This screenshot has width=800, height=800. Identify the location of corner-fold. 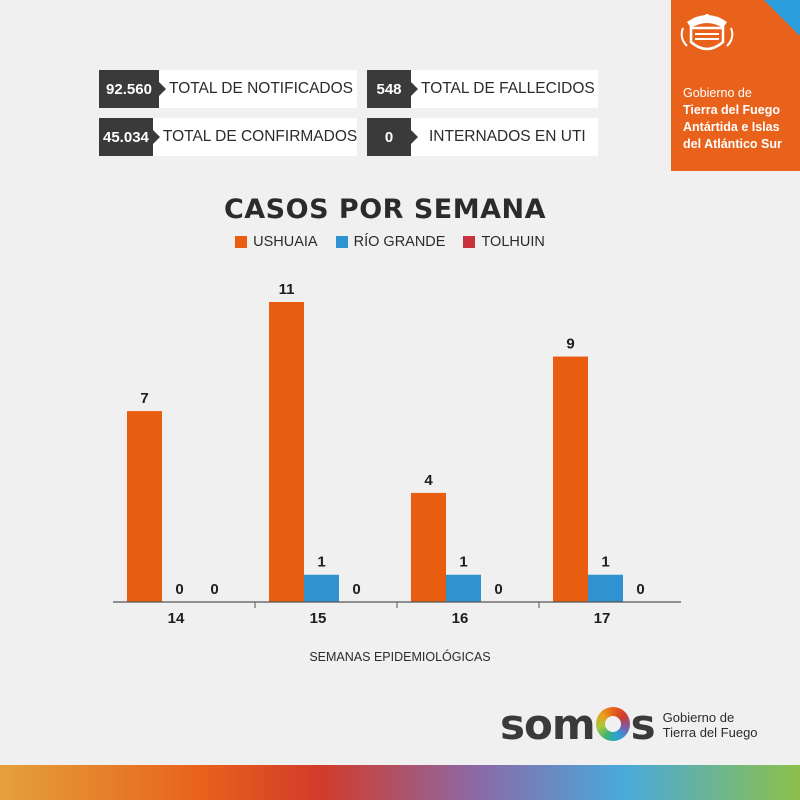
(782, 18).